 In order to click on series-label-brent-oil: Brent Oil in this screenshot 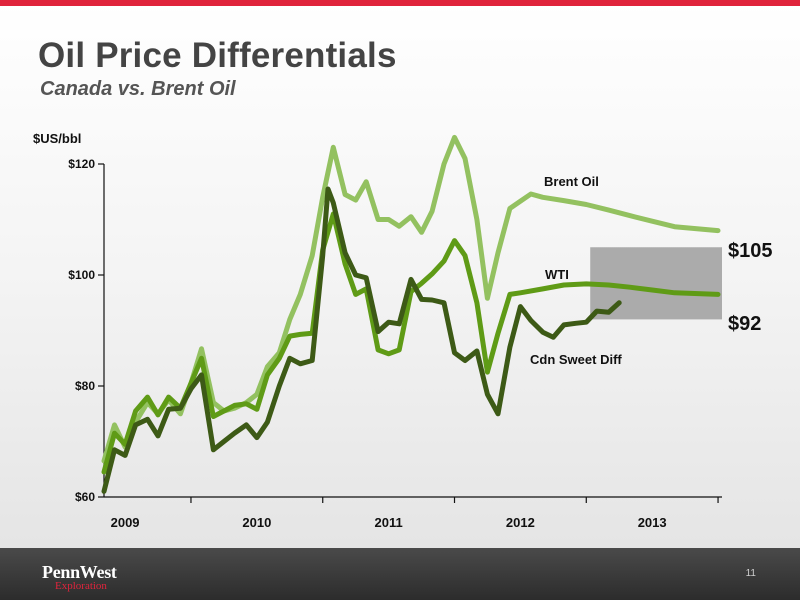, I will do `click(571, 181)`.